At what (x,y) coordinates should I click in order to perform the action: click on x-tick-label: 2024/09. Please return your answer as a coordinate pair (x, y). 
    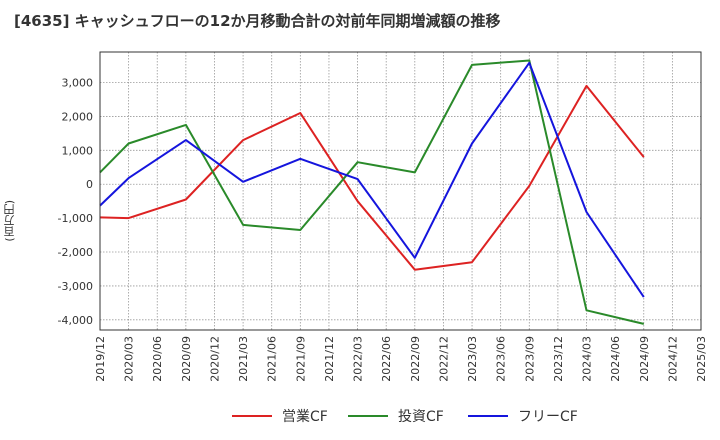
    Looking at the image, I should click on (644, 359).